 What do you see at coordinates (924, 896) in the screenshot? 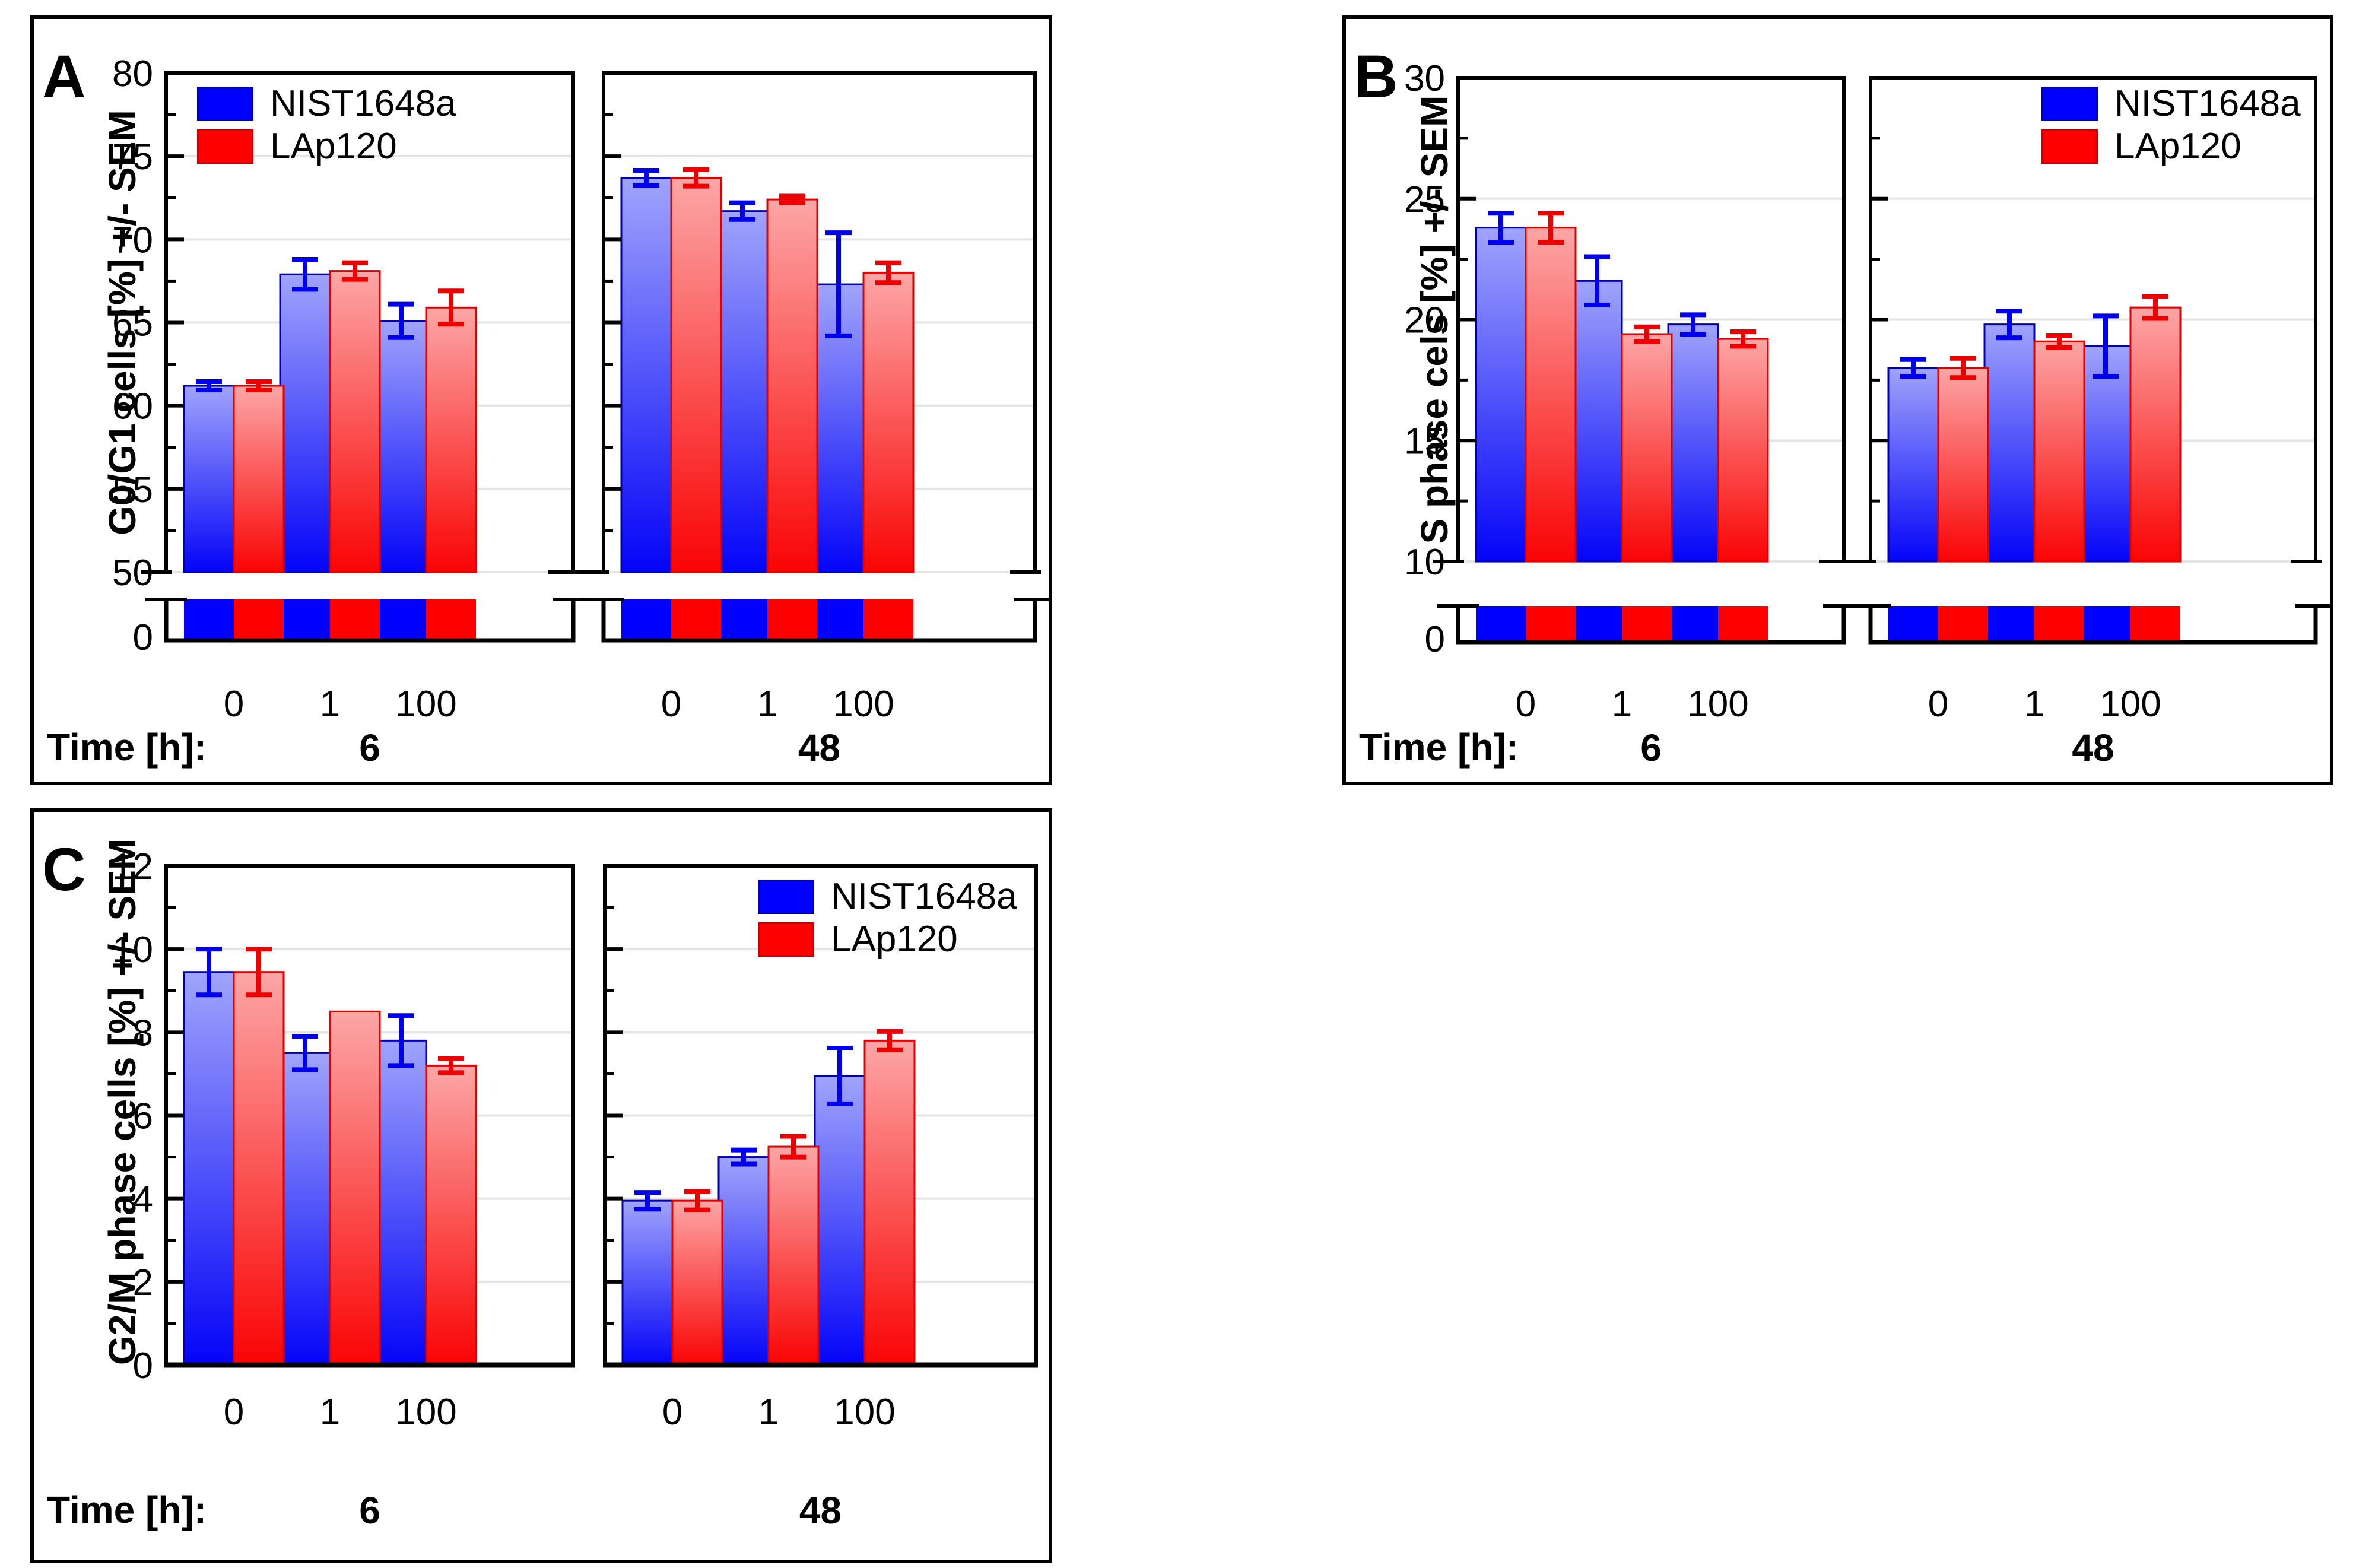
I see `legend-label-nist: NIST1648a` at bounding box center [924, 896].